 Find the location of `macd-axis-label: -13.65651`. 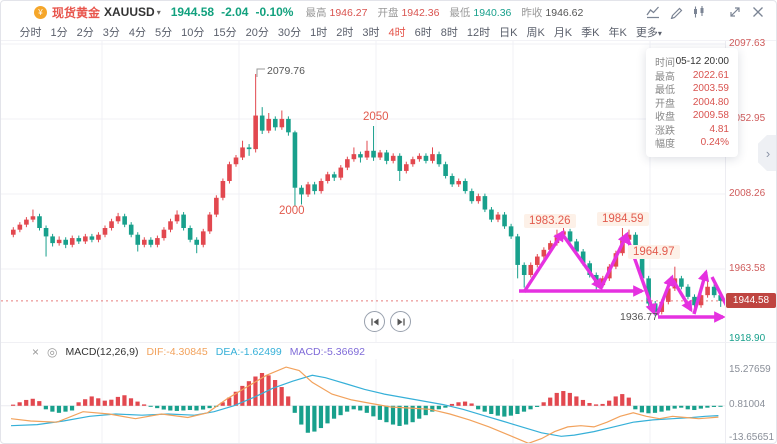

macd-axis-label: -13.65651 is located at coordinates (752, 437).